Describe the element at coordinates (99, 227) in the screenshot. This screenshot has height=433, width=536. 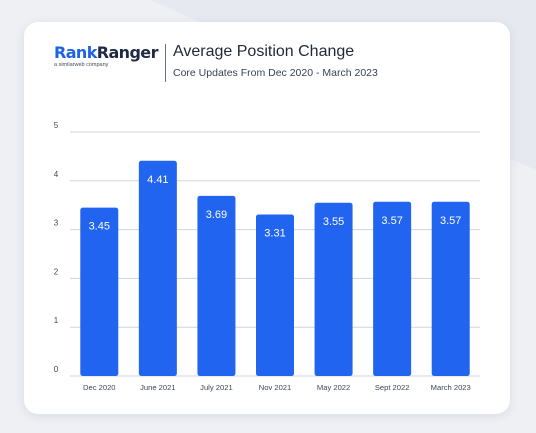
I see `bar-value-label: 3.45` at that location.